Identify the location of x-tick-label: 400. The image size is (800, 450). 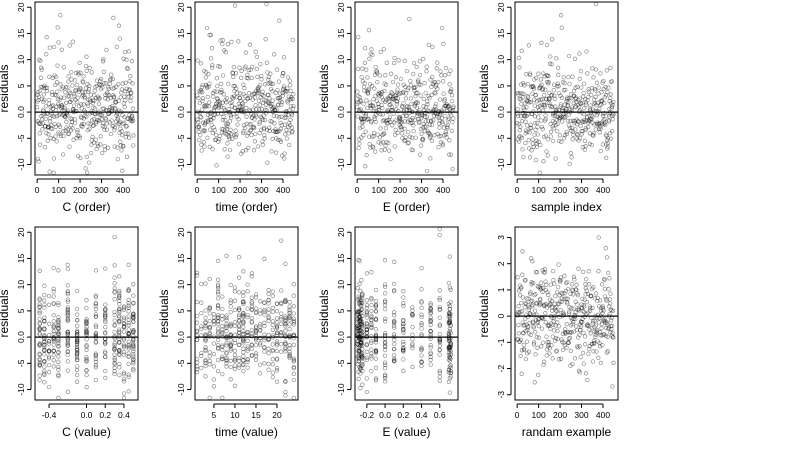
(603, 415).